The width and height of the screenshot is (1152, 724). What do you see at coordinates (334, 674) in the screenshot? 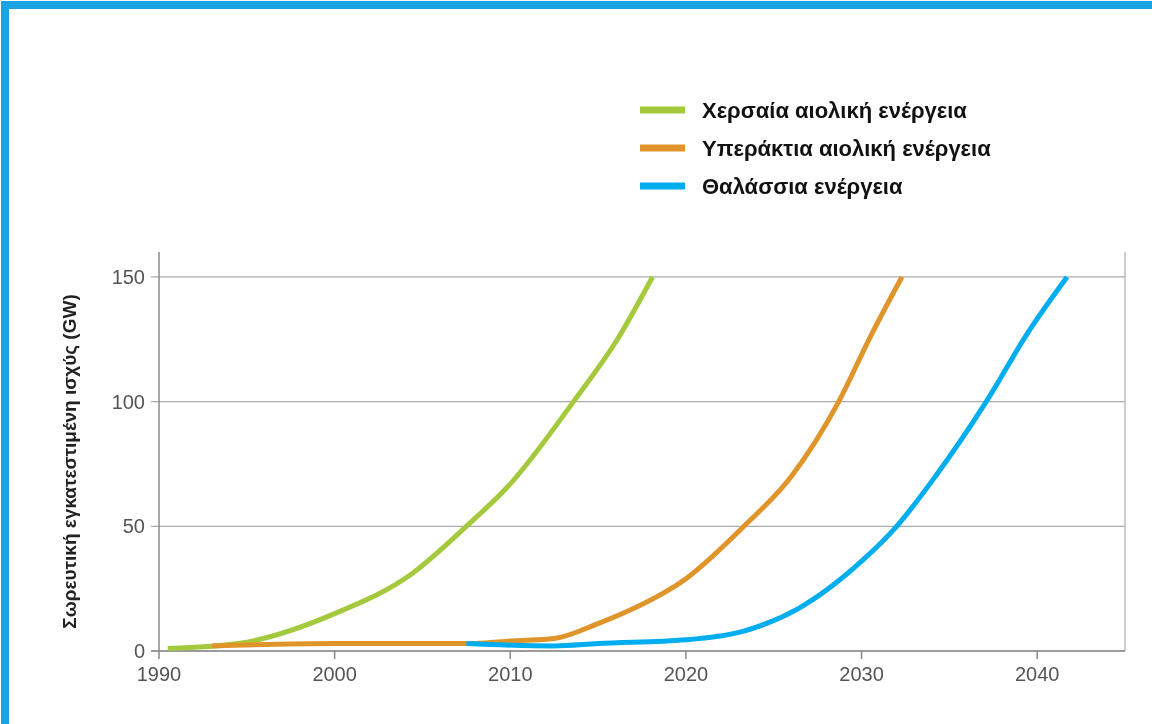
I see `x-tick-label: 2000` at bounding box center [334, 674].